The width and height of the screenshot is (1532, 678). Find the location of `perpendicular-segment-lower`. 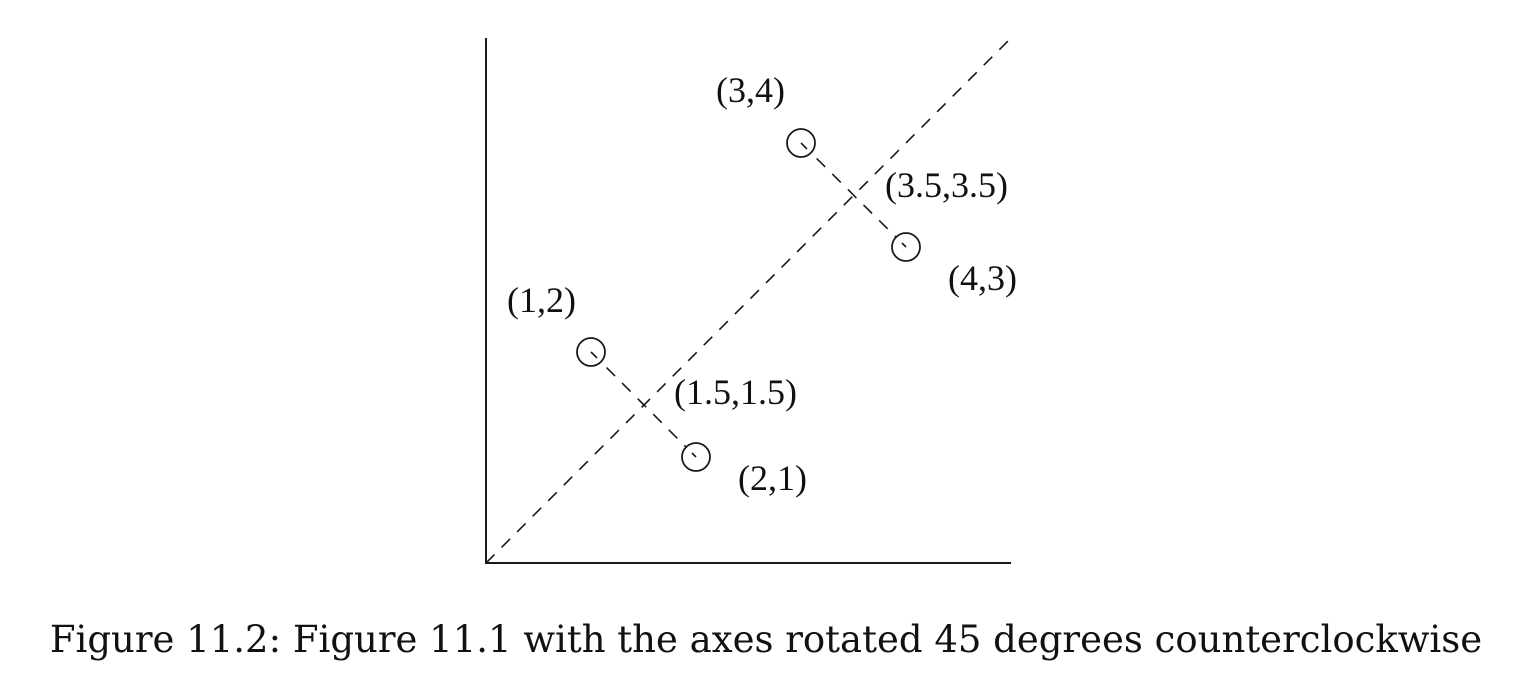

perpendicular-segment-lower is located at coordinates (643, 404).